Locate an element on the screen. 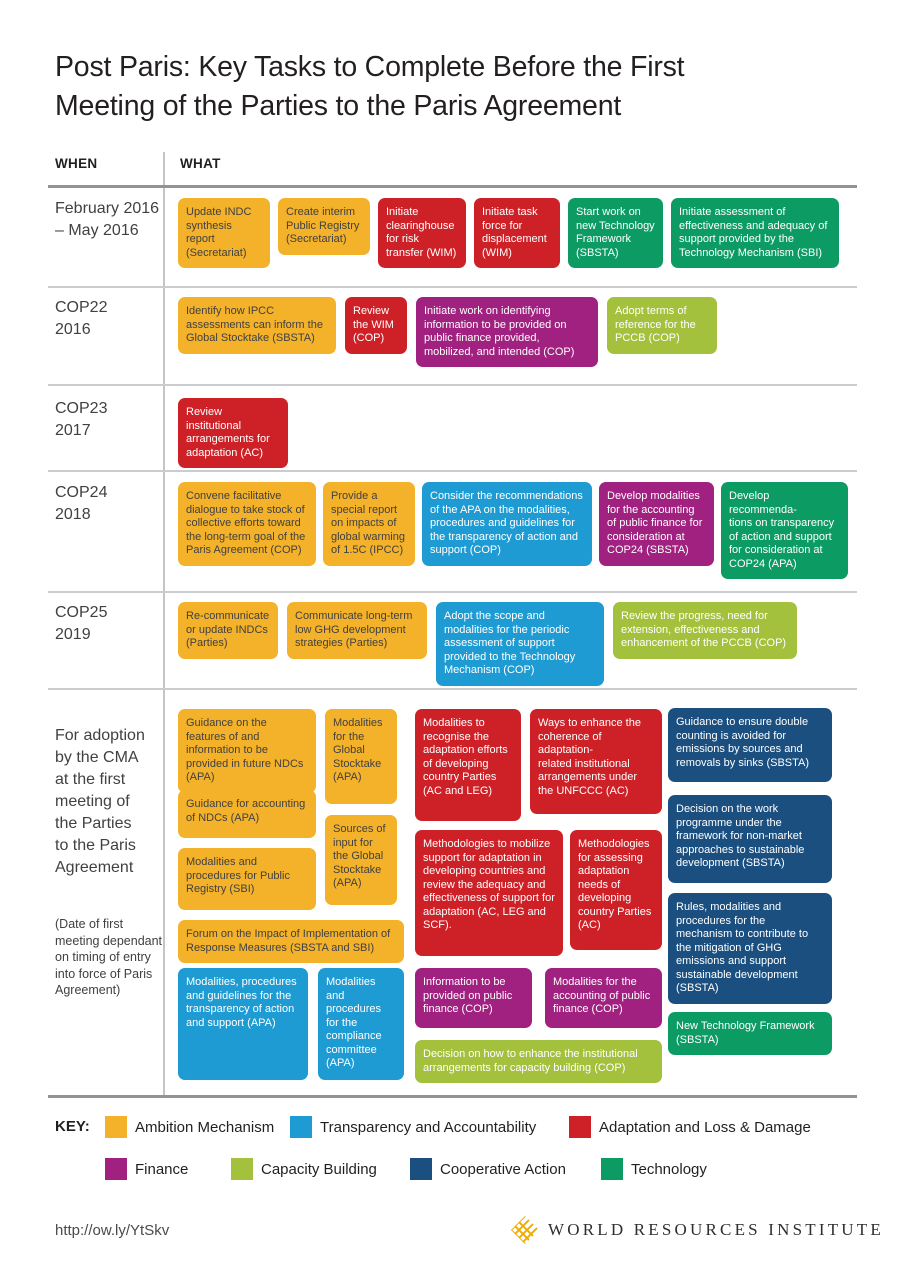 The image size is (907, 1280). legend-item: Finance is located at coordinates (146, 1169).